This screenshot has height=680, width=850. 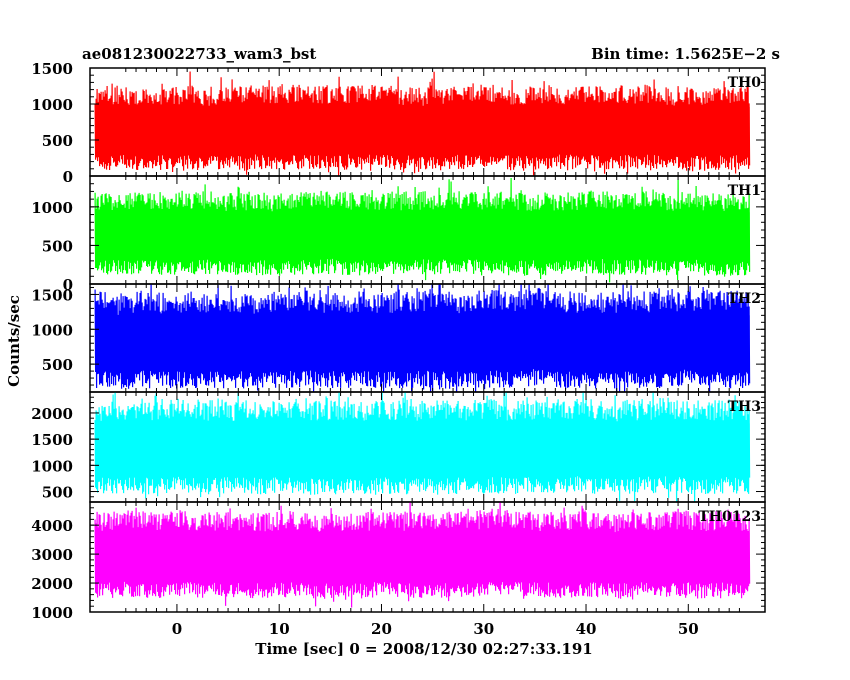 What do you see at coordinates (744, 299) in the screenshot?
I see `panel-label: TH2` at bounding box center [744, 299].